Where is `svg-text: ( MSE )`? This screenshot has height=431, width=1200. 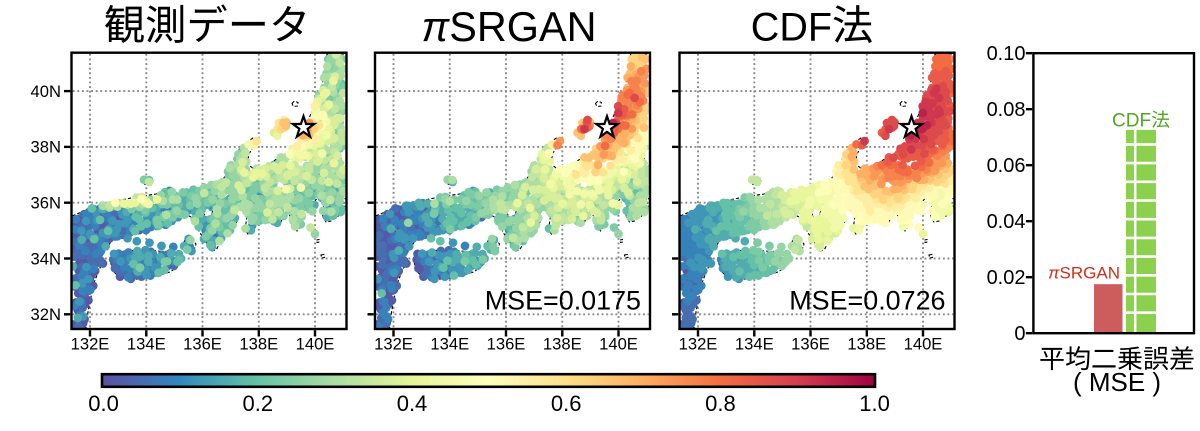
svg-text: ( MSE ) is located at coordinates (1117, 382).